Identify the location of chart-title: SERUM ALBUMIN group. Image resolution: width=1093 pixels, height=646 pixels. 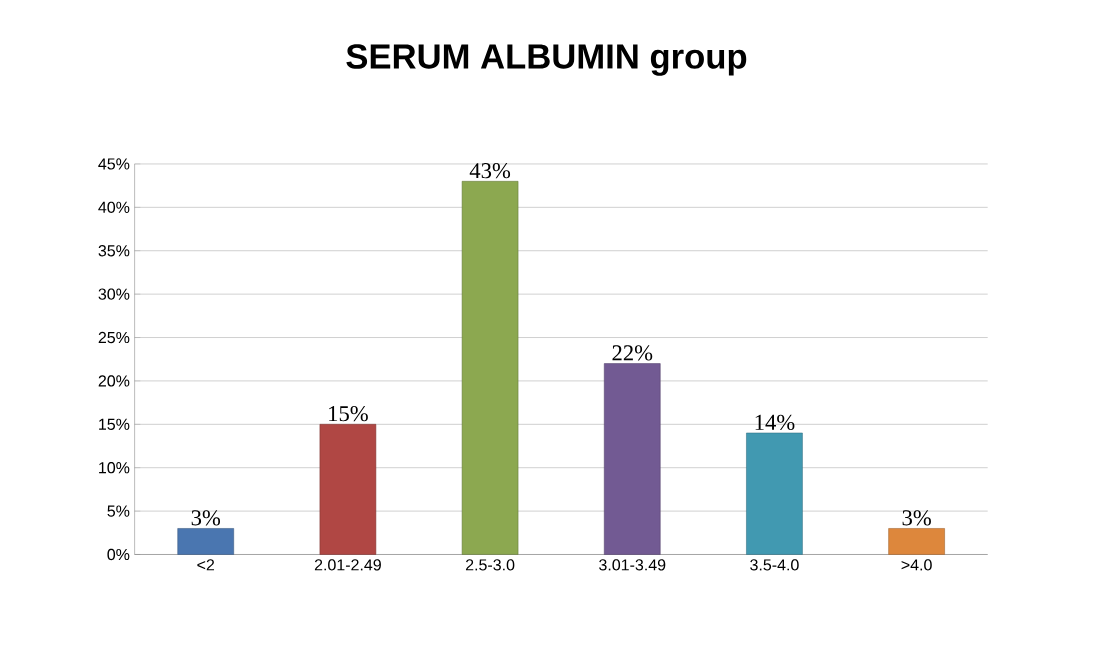
(546, 59).